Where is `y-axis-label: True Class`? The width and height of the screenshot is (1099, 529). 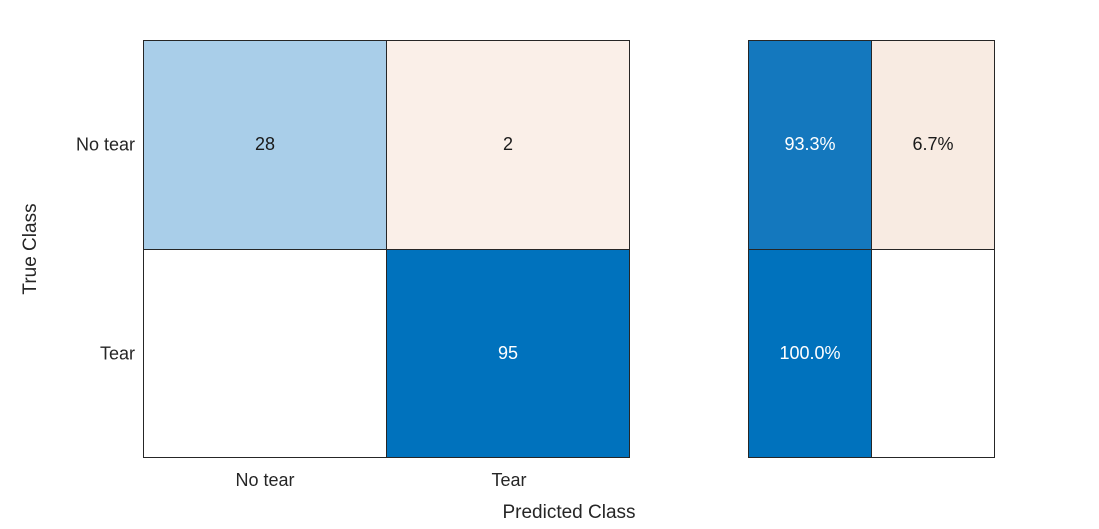
y-axis-label: True Class is located at coordinates (30, 249).